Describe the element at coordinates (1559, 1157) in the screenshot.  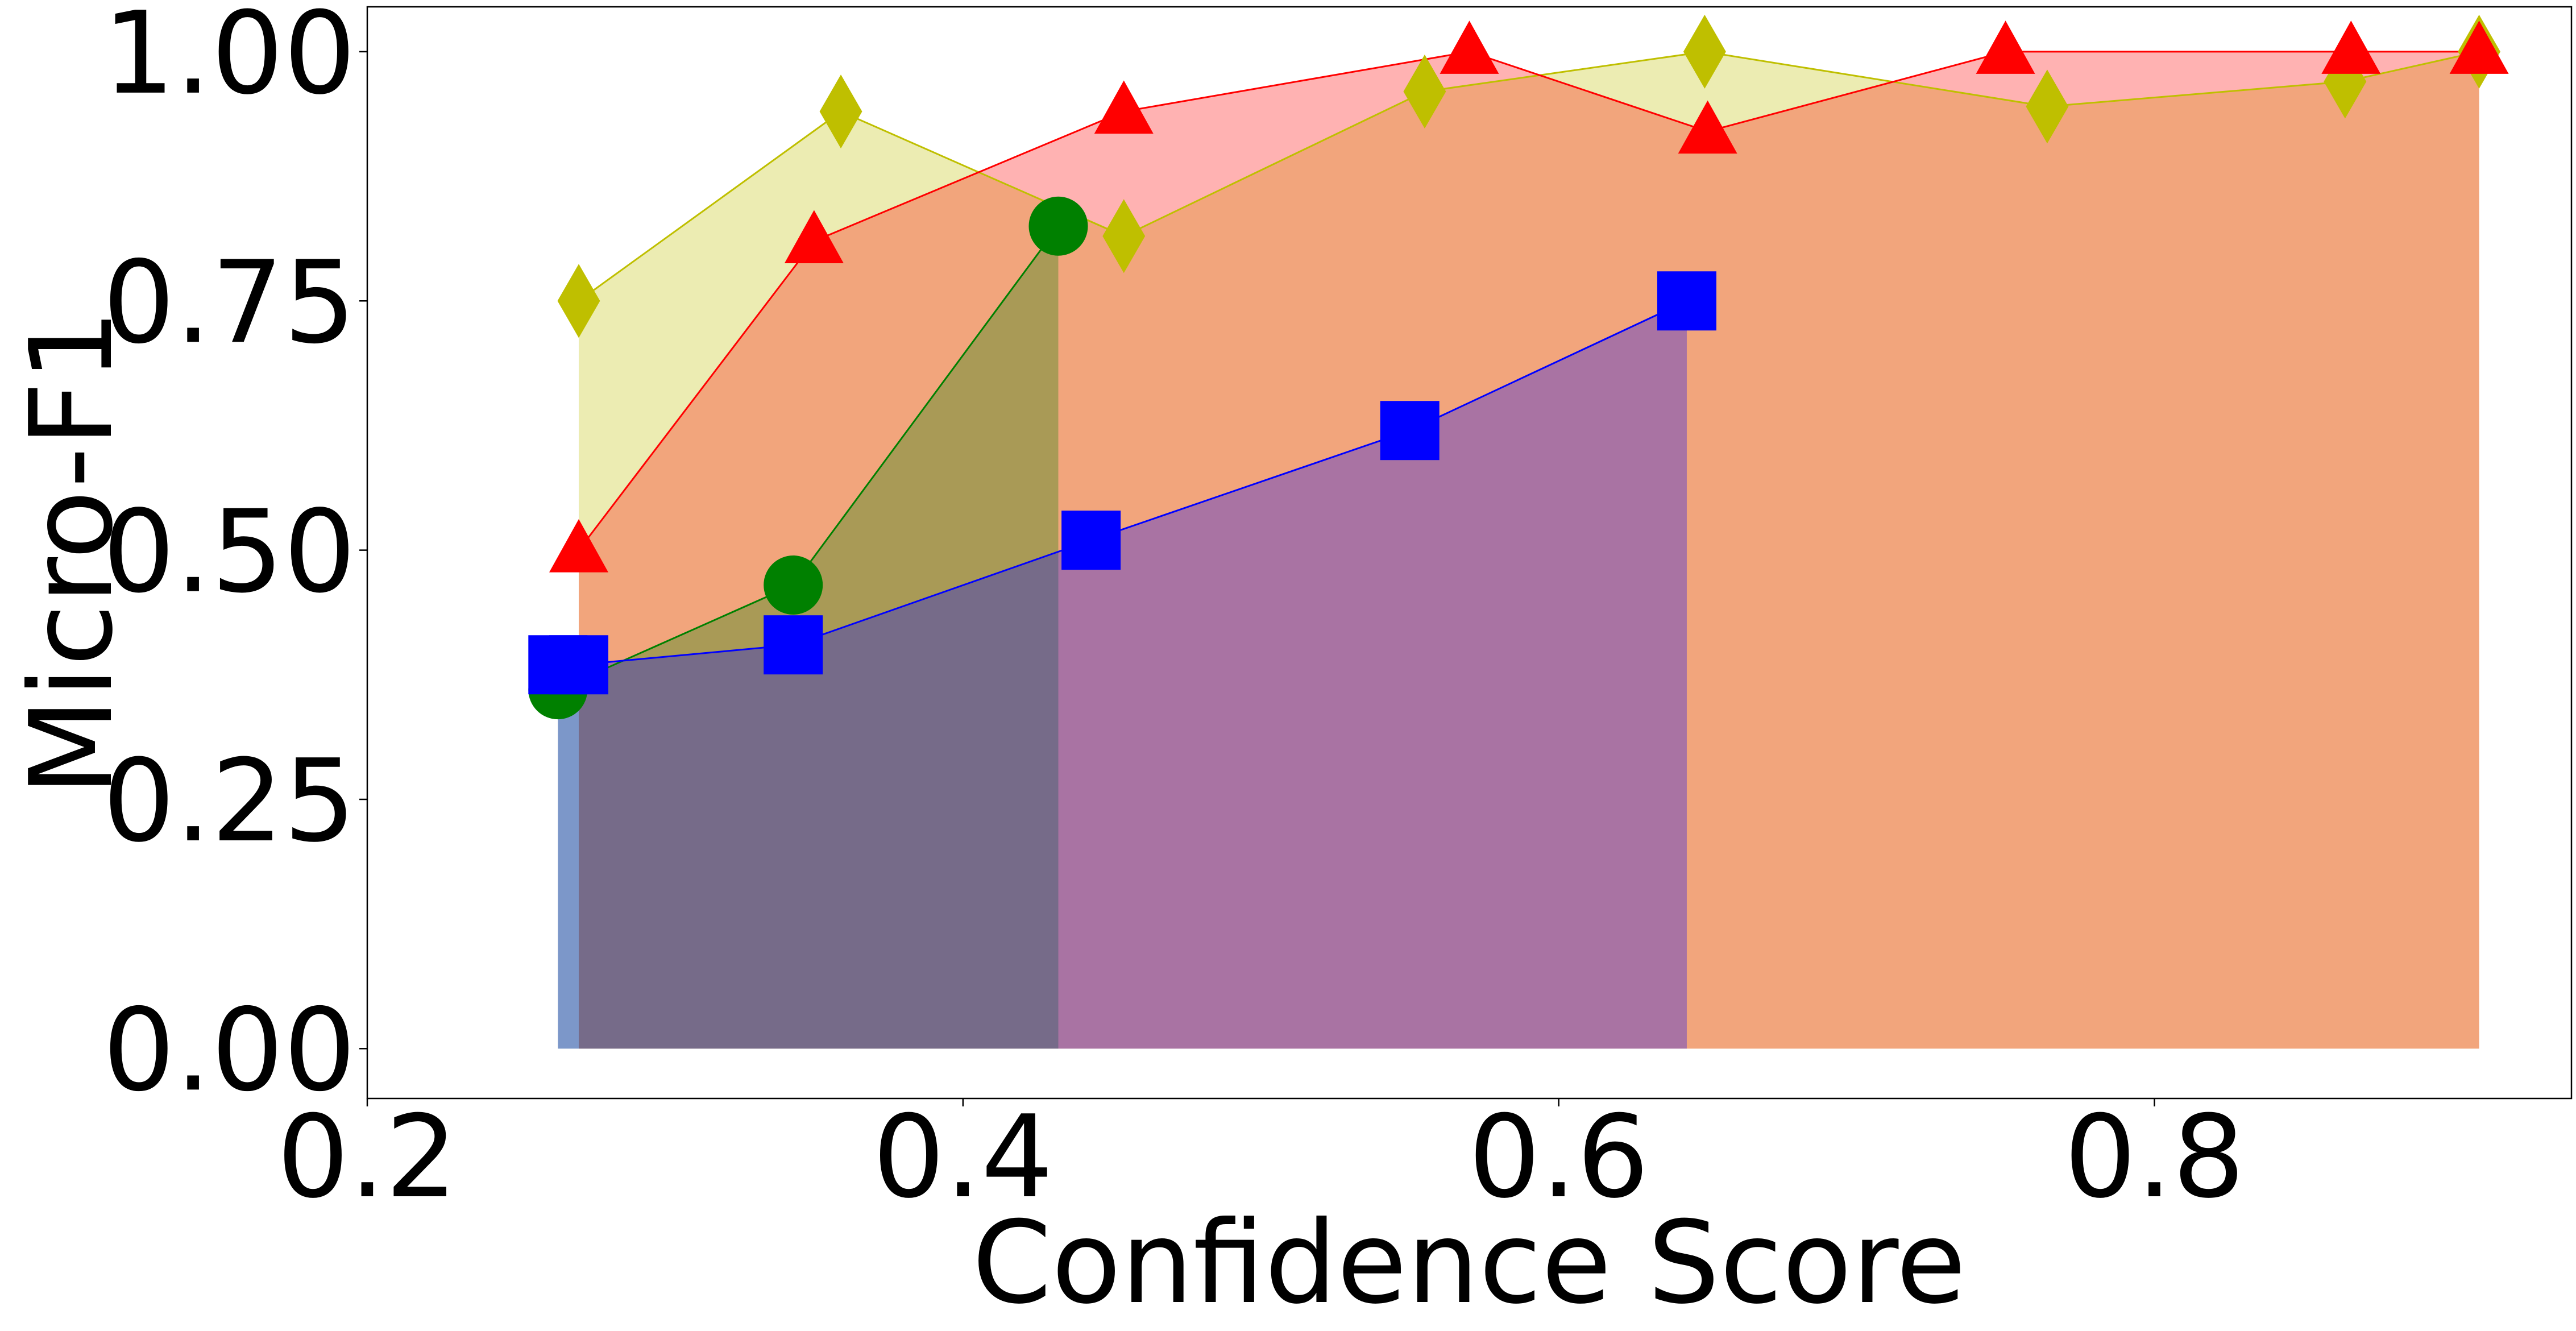
I see `x-tick-label-2: 0.6` at that location.